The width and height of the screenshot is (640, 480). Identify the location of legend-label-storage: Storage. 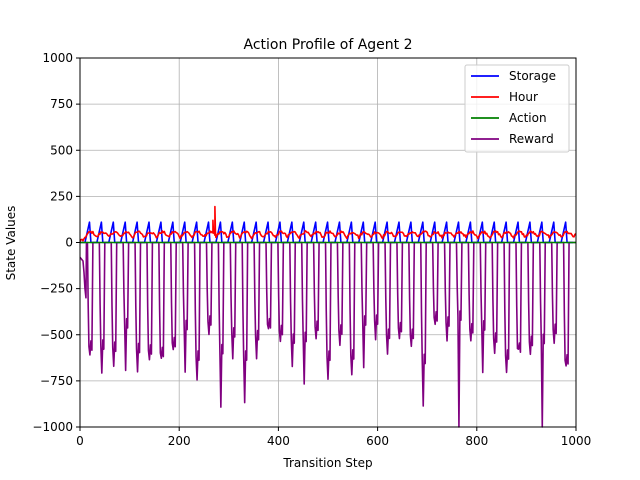
(532, 76).